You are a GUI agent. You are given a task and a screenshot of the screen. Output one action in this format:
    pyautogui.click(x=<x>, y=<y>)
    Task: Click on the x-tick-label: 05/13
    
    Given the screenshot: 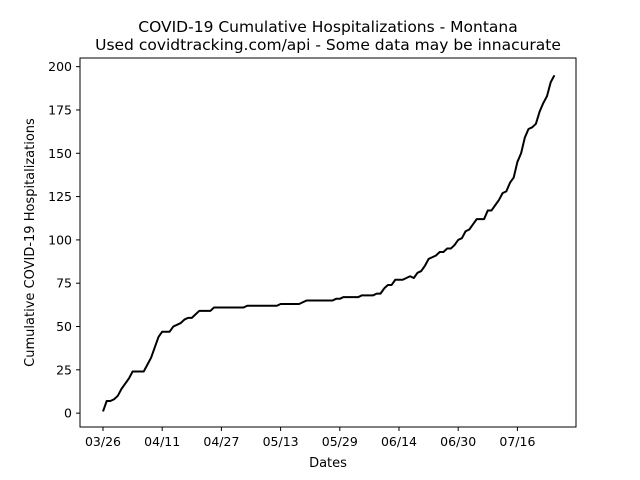 What is the action you would take?
    pyautogui.click(x=281, y=441)
    